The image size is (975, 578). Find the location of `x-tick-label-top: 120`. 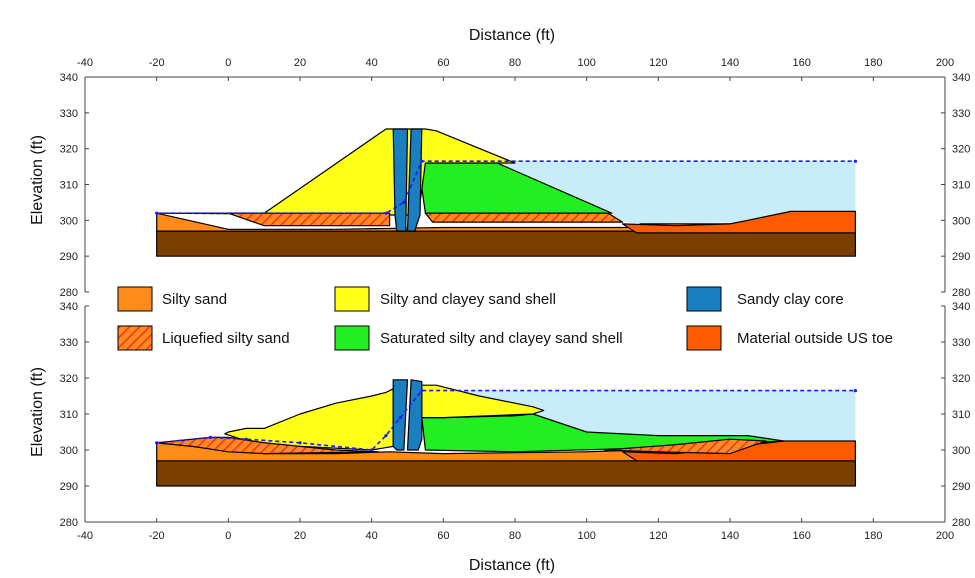

x-tick-label-top: 120 is located at coordinates (658, 63).